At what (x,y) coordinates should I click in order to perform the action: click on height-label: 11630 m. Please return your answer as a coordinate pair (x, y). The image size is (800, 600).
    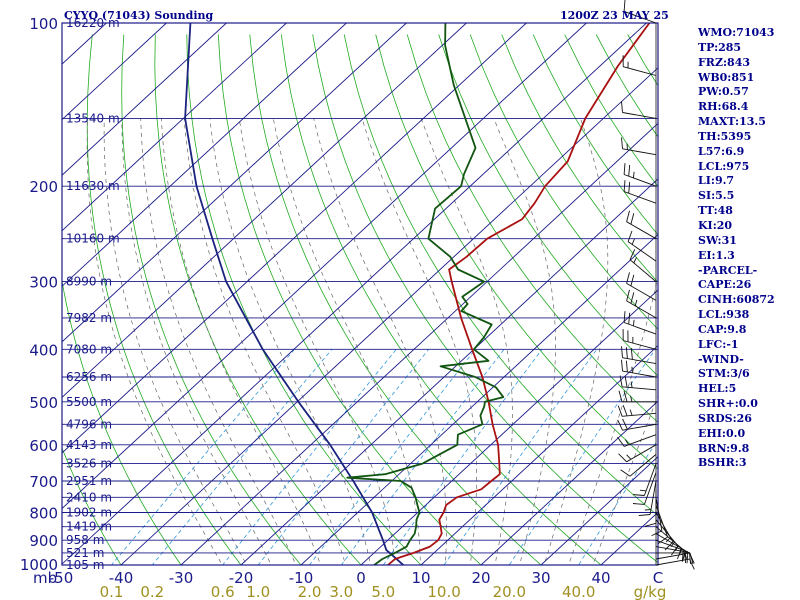
    Looking at the image, I should click on (93, 186).